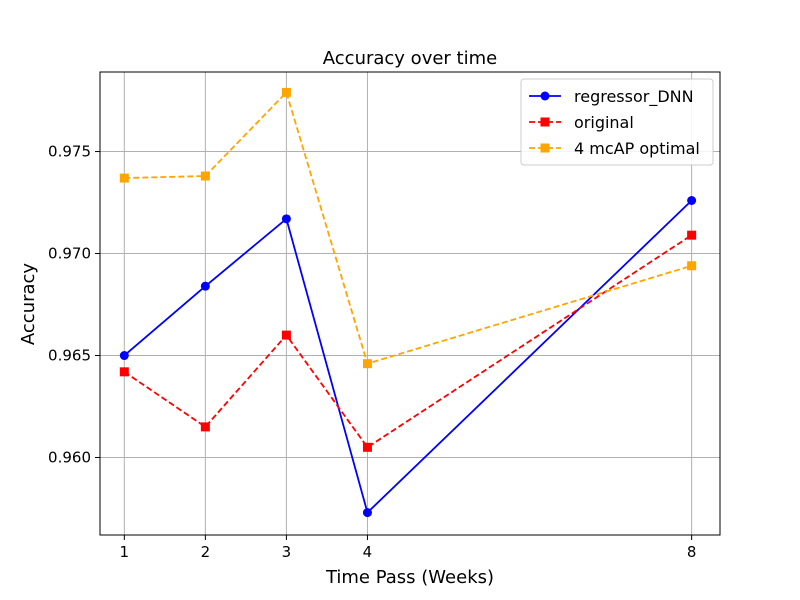 The width and height of the screenshot is (800, 600). What do you see at coordinates (69, 254) in the screenshot?
I see `y-tick-label: 0.970` at bounding box center [69, 254].